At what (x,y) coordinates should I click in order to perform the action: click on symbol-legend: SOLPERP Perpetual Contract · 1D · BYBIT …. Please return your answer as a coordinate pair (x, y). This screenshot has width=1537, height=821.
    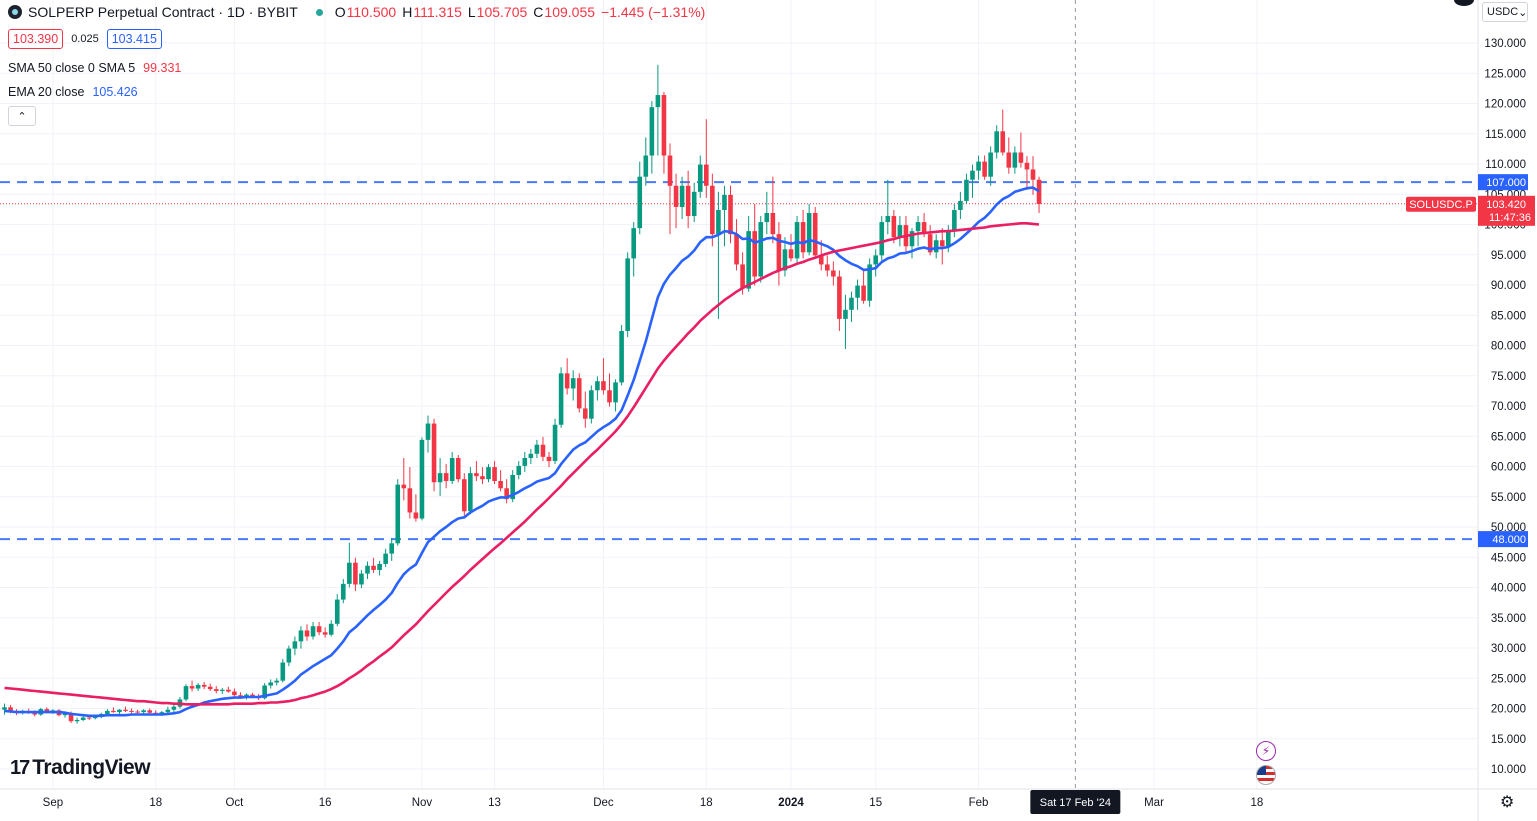
    Looking at the image, I should click on (359, 12).